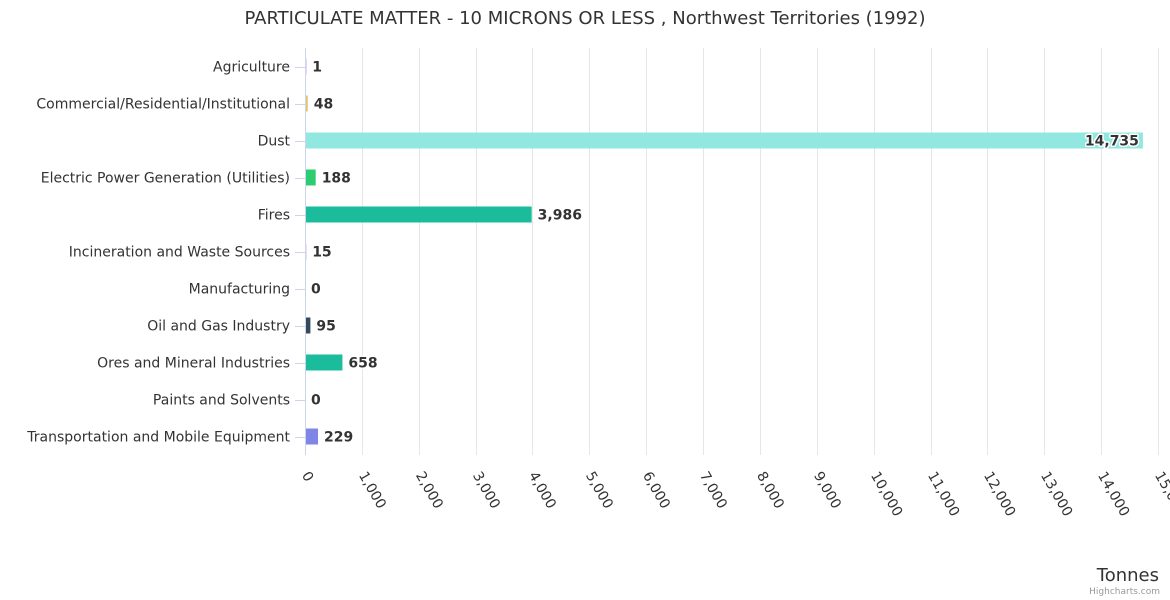 This screenshot has height=600, width=1170. What do you see at coordinates (239, 290) in the screenshot?
I see `category-label: Manufacturing` at bounding box center [239, 290].